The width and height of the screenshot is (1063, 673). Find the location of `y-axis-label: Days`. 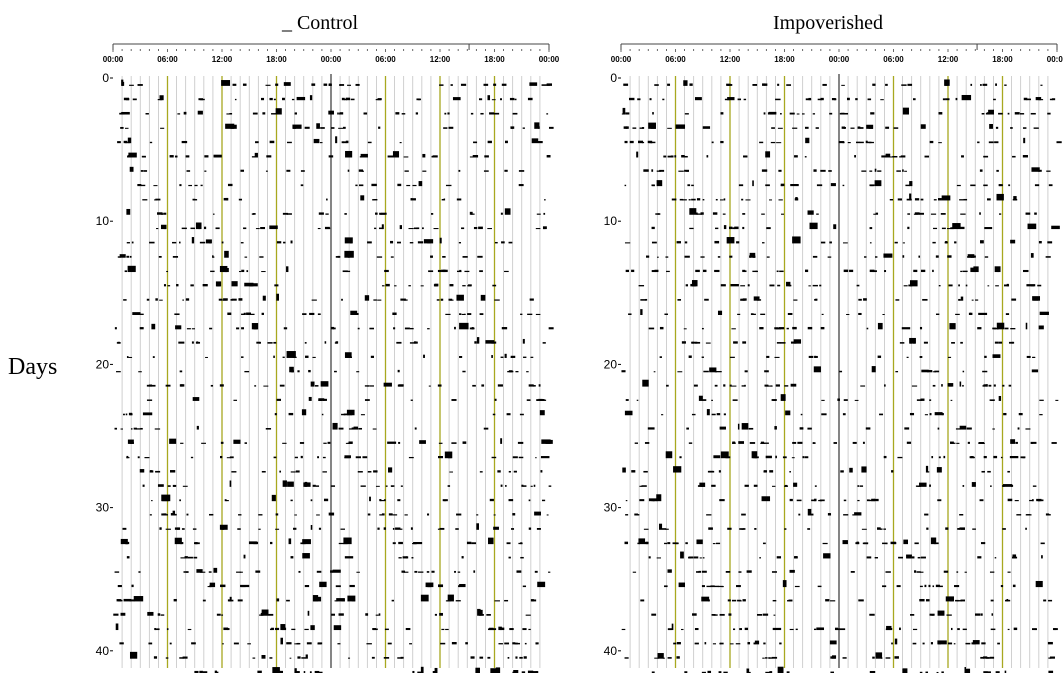

y-axis-label: Days is located at coordinates (32, 367).